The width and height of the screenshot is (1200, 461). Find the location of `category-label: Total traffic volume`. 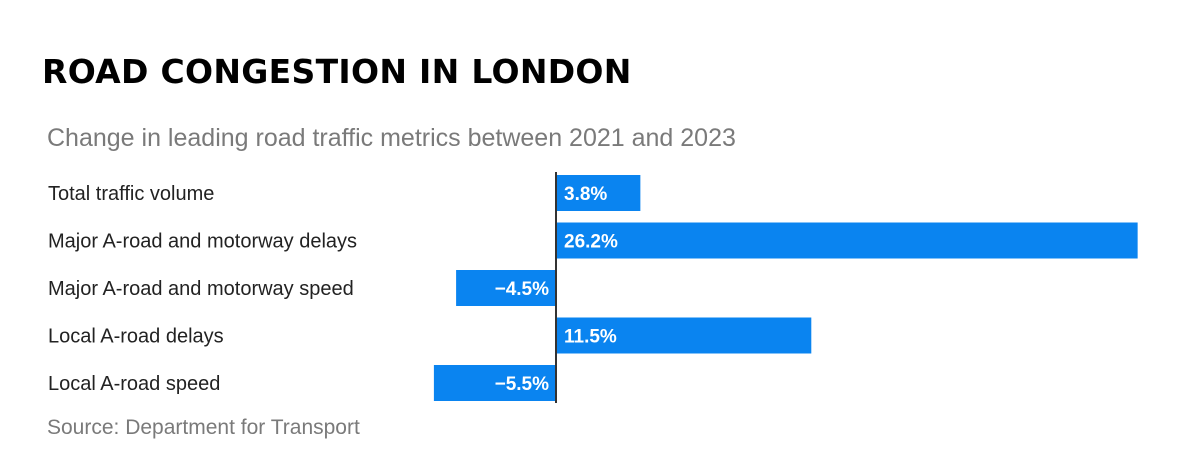

category-label: Total traffic volume is located at coordinates (131, 194).